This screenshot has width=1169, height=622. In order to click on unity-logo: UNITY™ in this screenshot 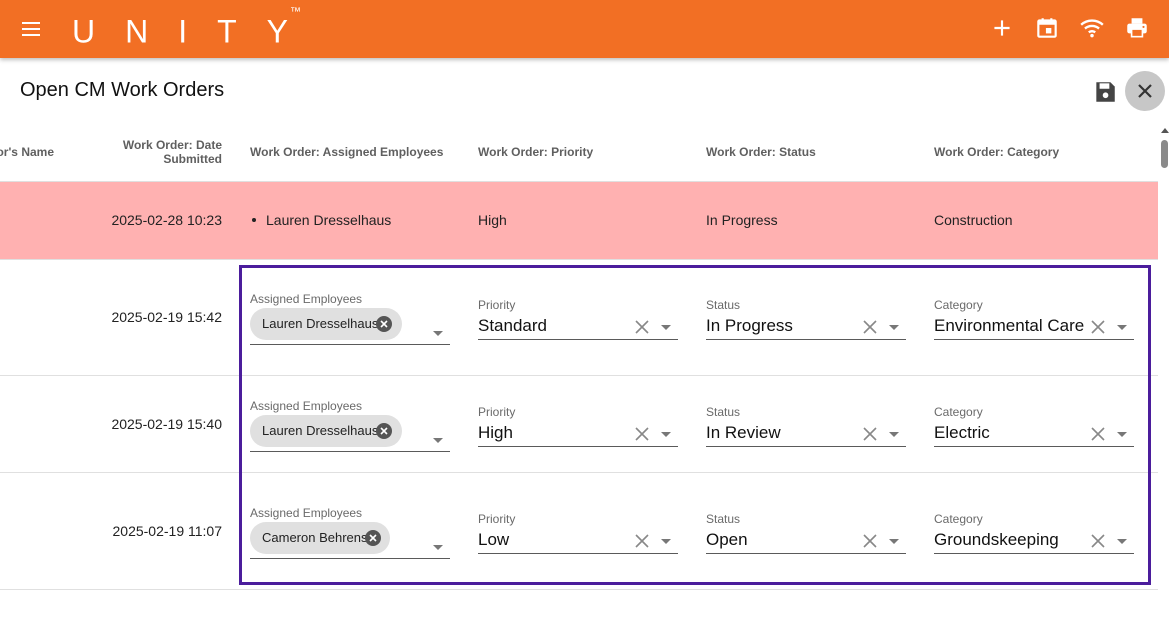, I will do `click(195, 28)`.